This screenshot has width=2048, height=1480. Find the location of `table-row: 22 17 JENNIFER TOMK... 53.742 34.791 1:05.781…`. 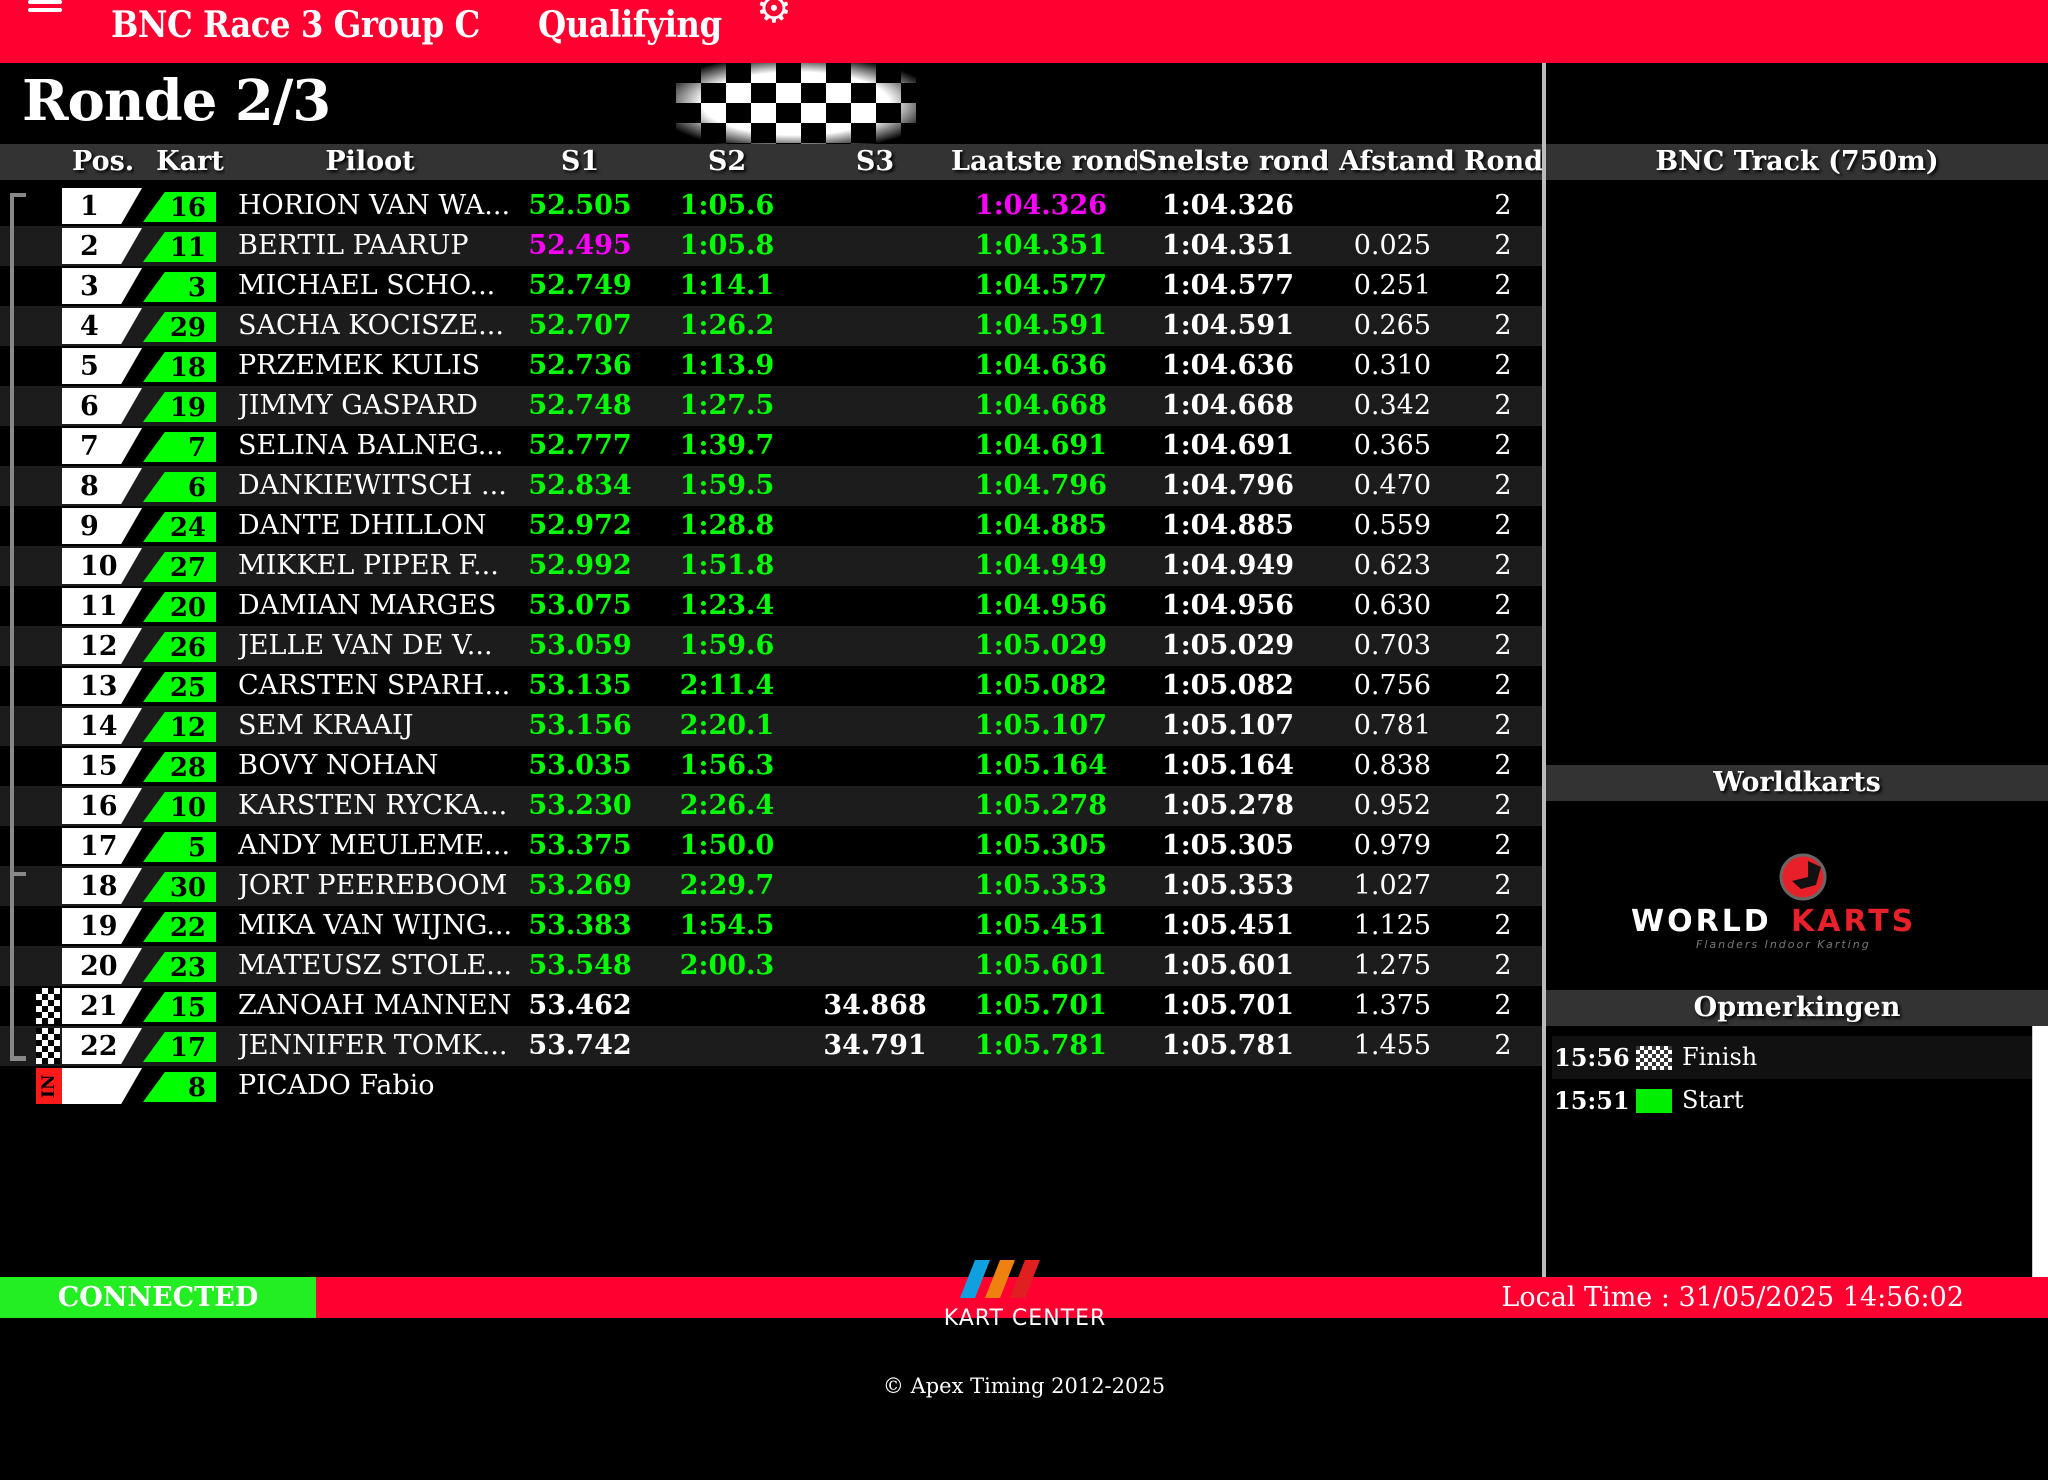

table-row: 22 17 JENNIFER TOMK... 53.742 34.791 1:05.781… is located at coordinates (771, 1046).